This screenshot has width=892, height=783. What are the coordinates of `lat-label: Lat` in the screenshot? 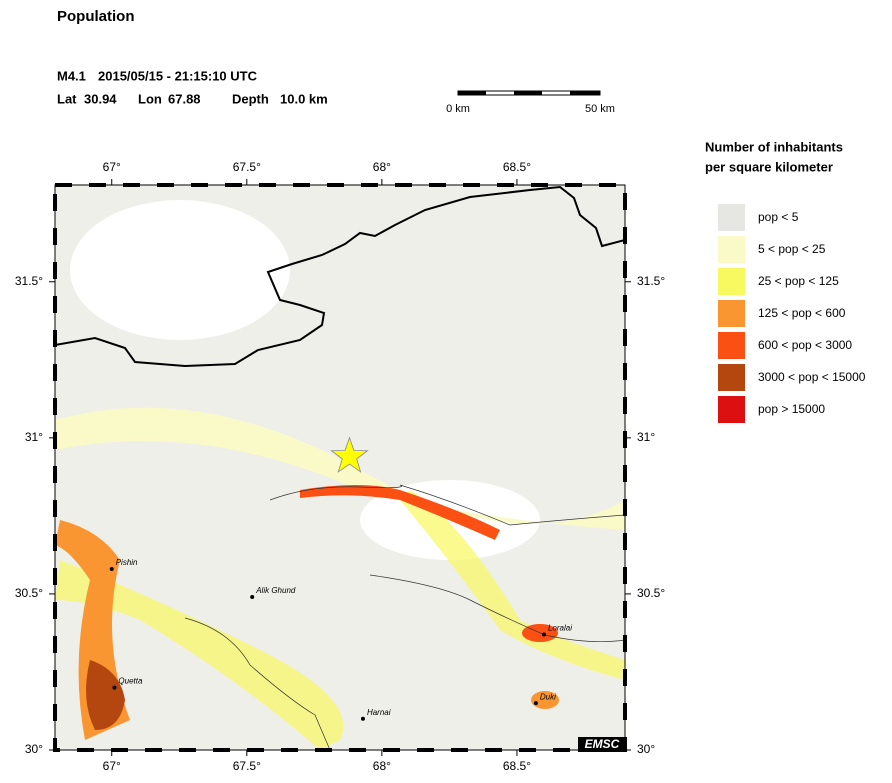 It's located at (67, 98).